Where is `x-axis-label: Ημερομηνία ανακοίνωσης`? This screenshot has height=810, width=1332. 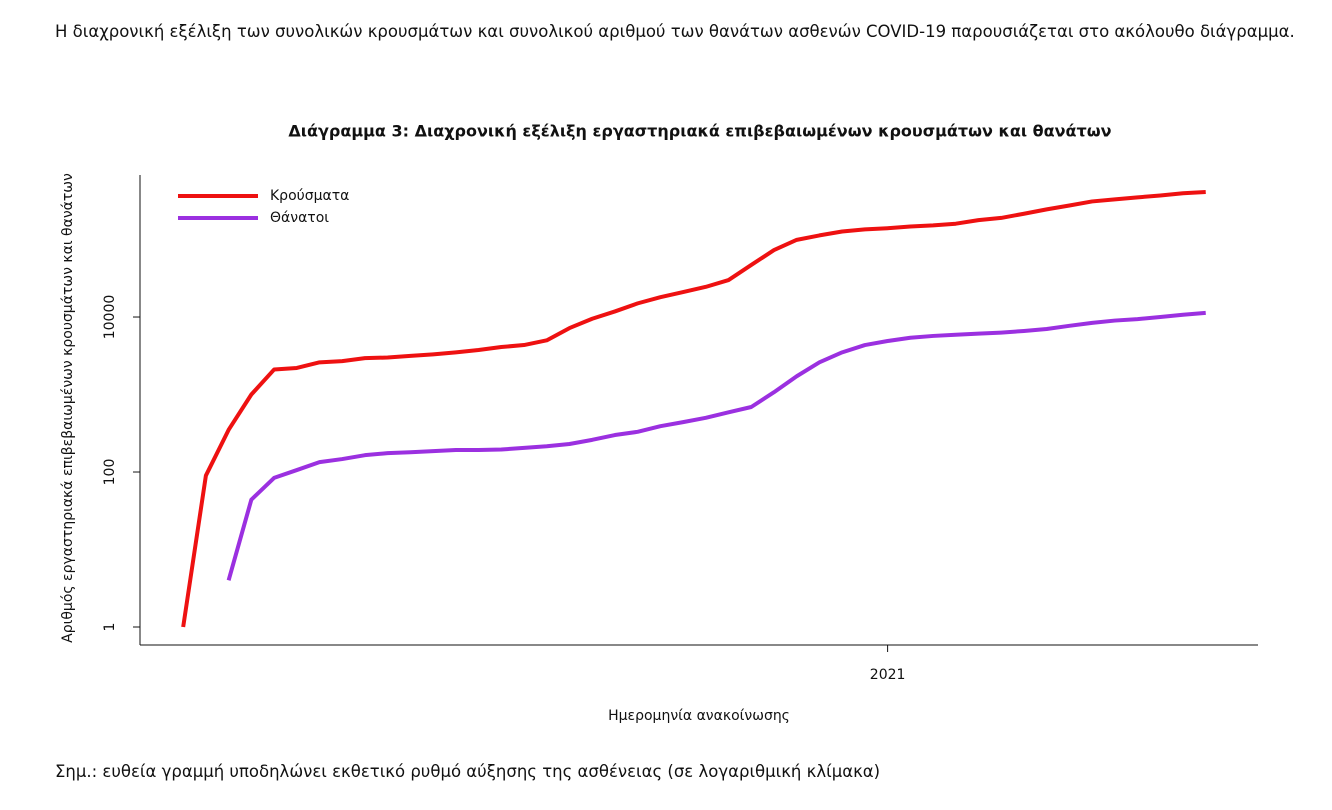 x-axis-label: Ημερομηνία ανακοίνωσης is located at coordinates (699, 716).